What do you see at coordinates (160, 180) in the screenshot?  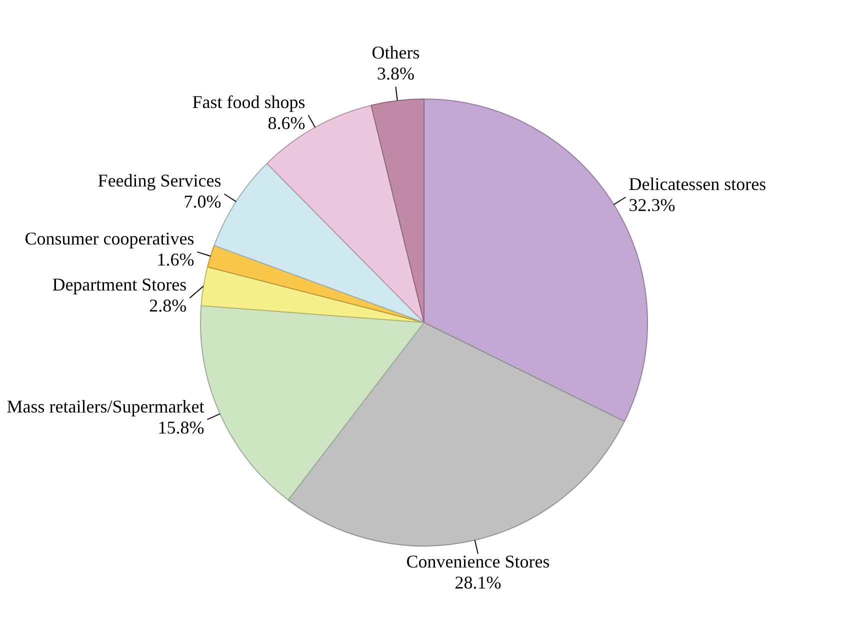 I see `slice-label: Feeding Services` at bounding box center [160, 180].